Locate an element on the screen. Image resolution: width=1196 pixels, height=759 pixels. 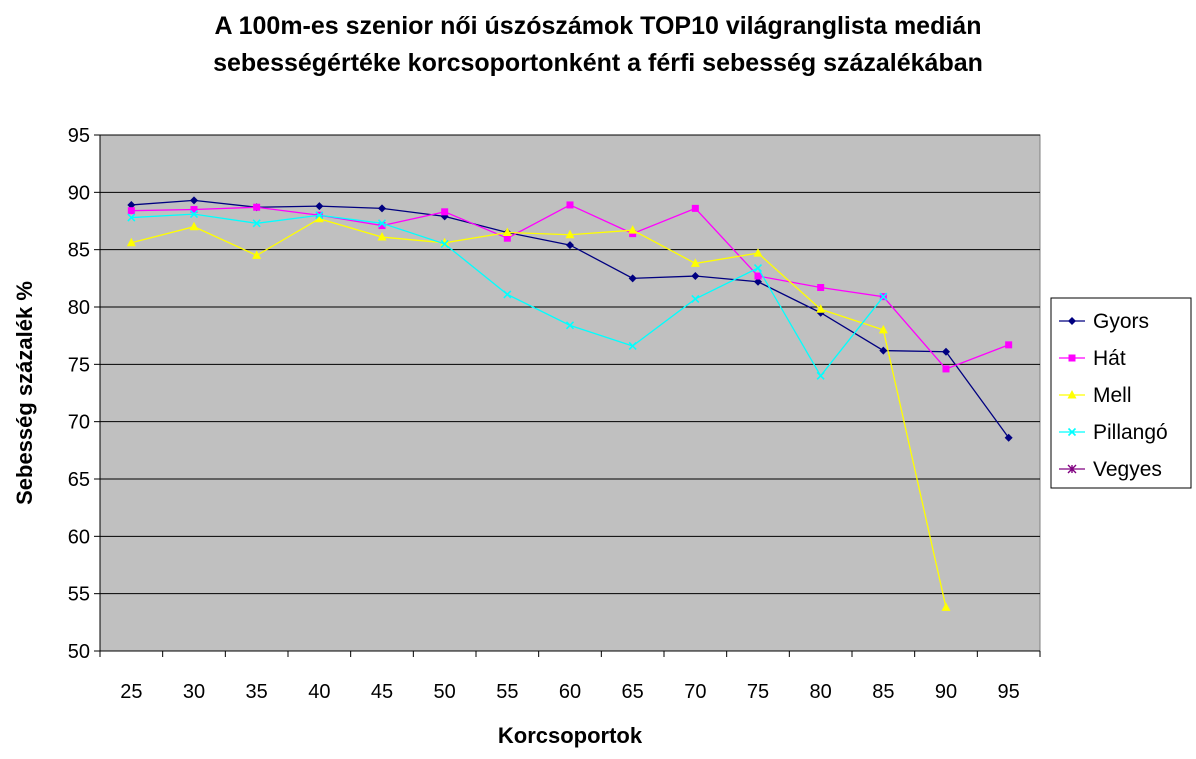
y-tick-label: 90 is located at coordinates (79, 193).